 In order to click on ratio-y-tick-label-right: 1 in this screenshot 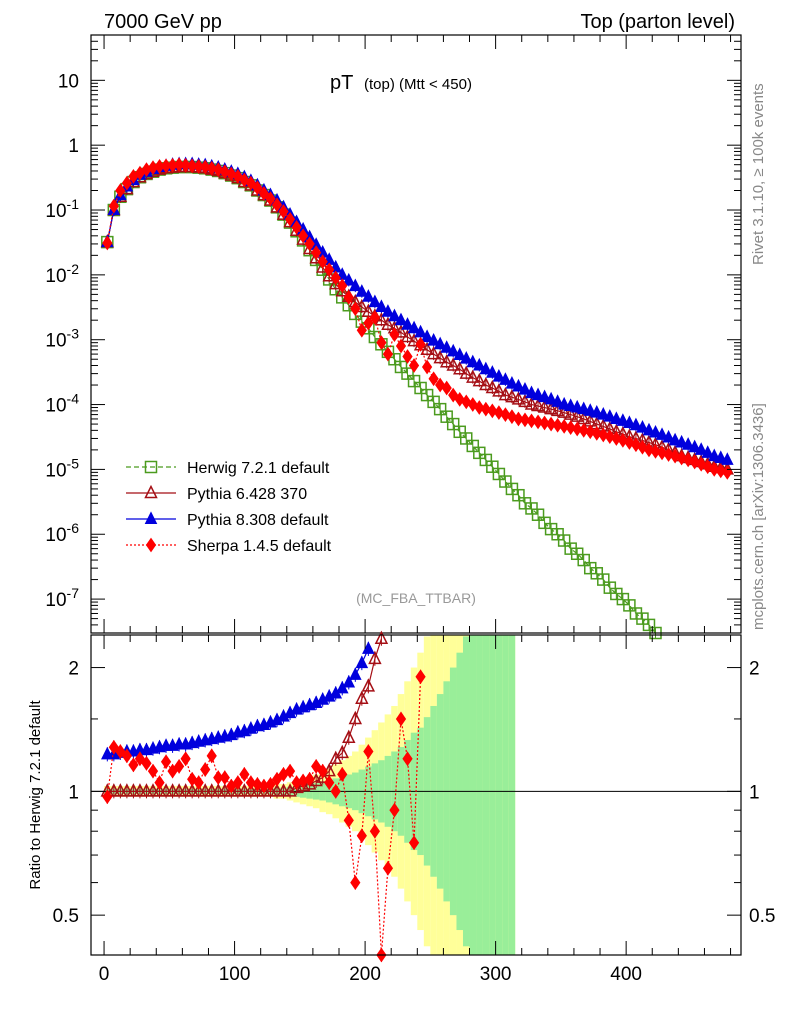, I will do `click(754, 792)`.